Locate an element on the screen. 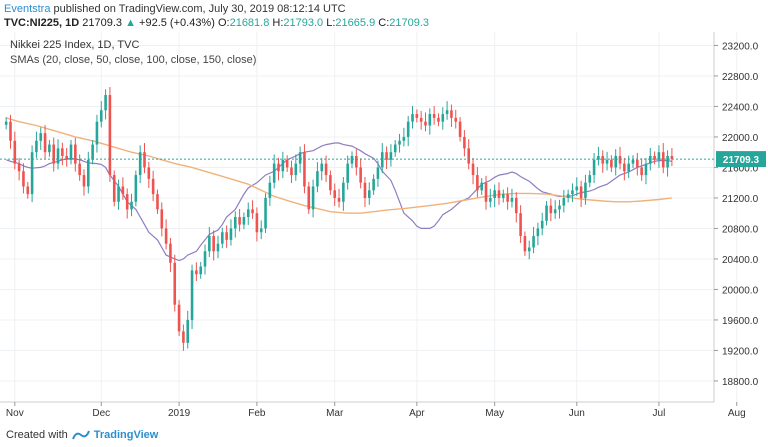 The width and height of the screenshot is (768, 447). time-tick-label: Nov is located at coordinates (15, 413).